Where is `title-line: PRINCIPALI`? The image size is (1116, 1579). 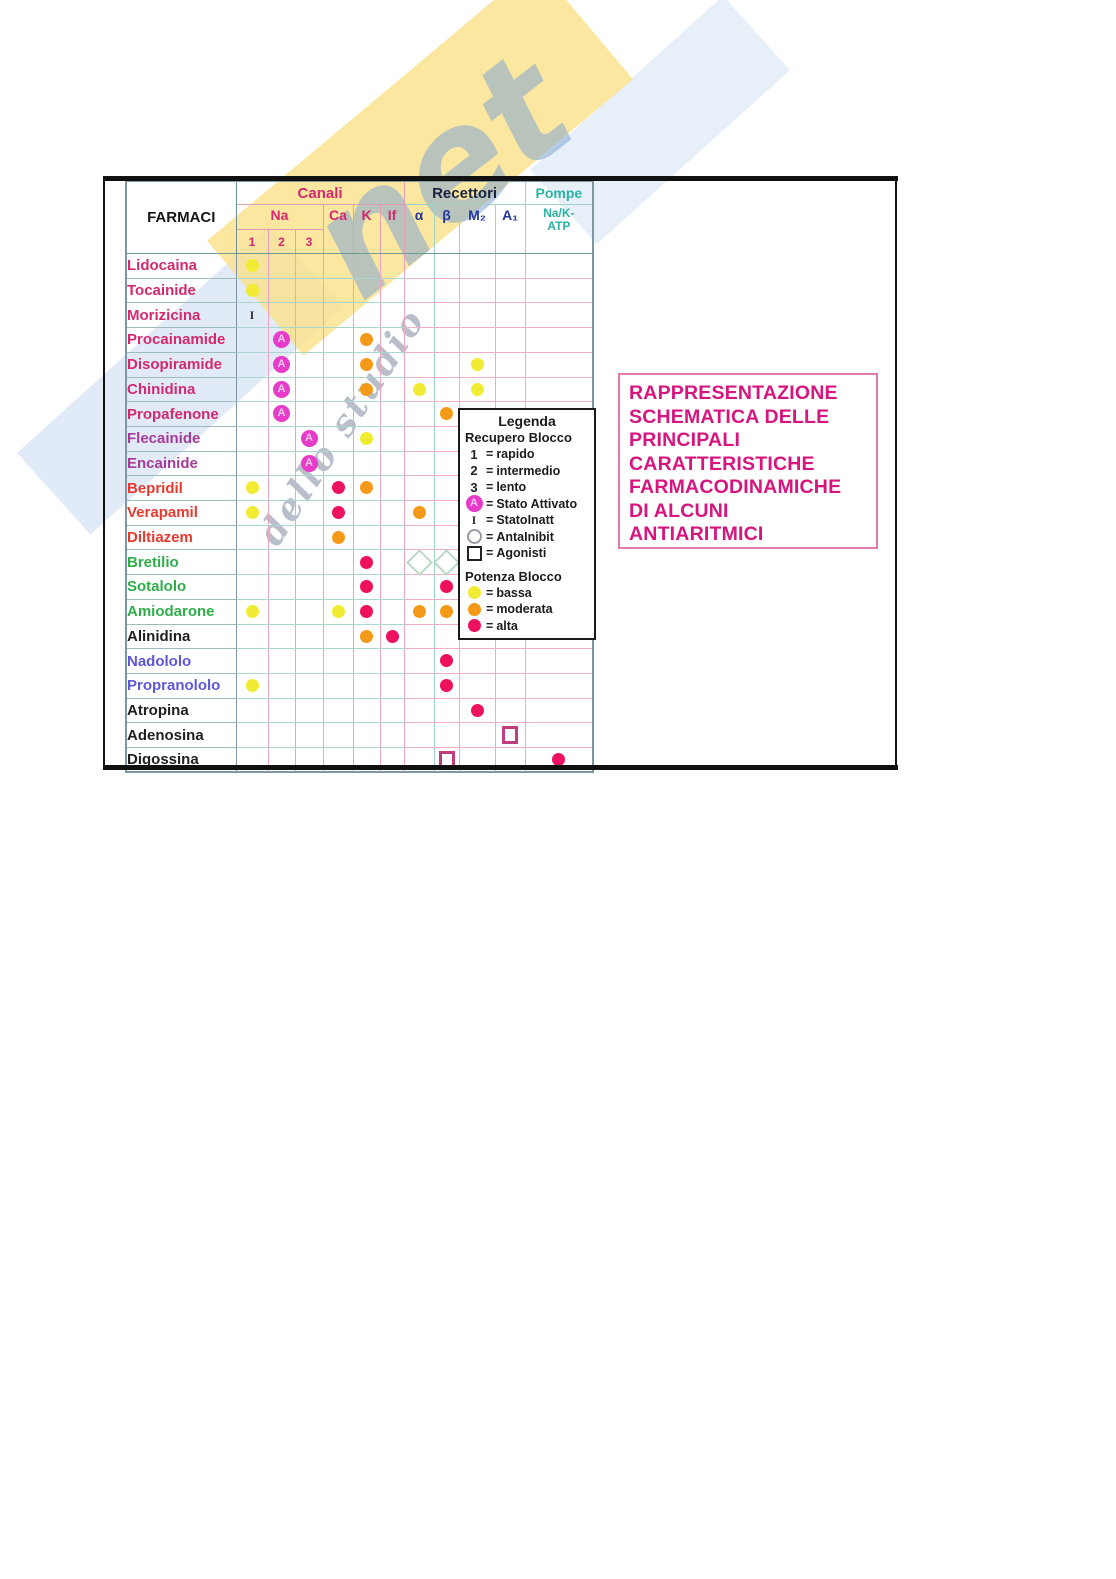
title-line: PRINCIPALI is located at coordinates (685, 440).